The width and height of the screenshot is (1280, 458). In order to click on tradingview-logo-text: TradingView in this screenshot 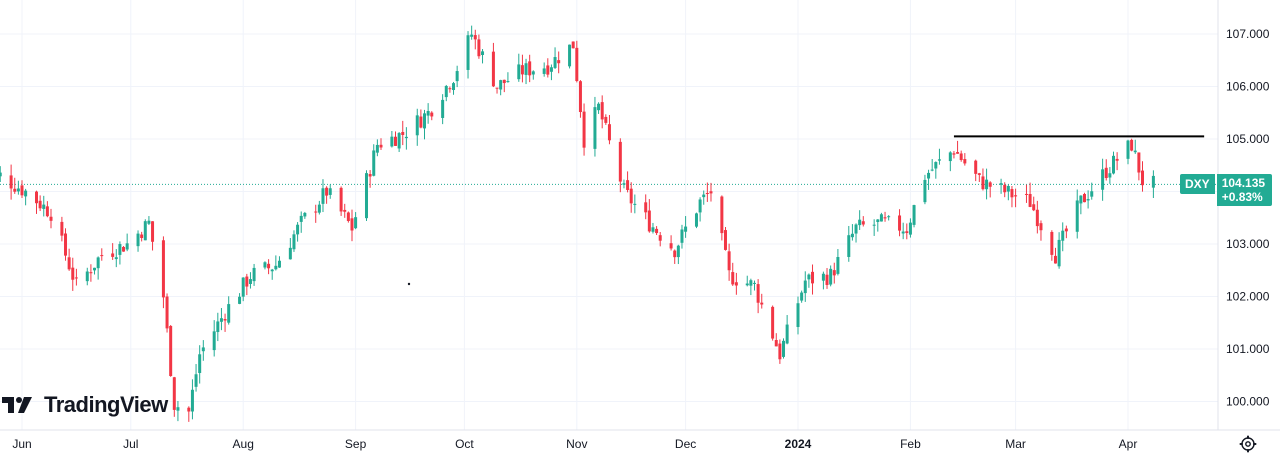, I will do `click(106, 404)`.